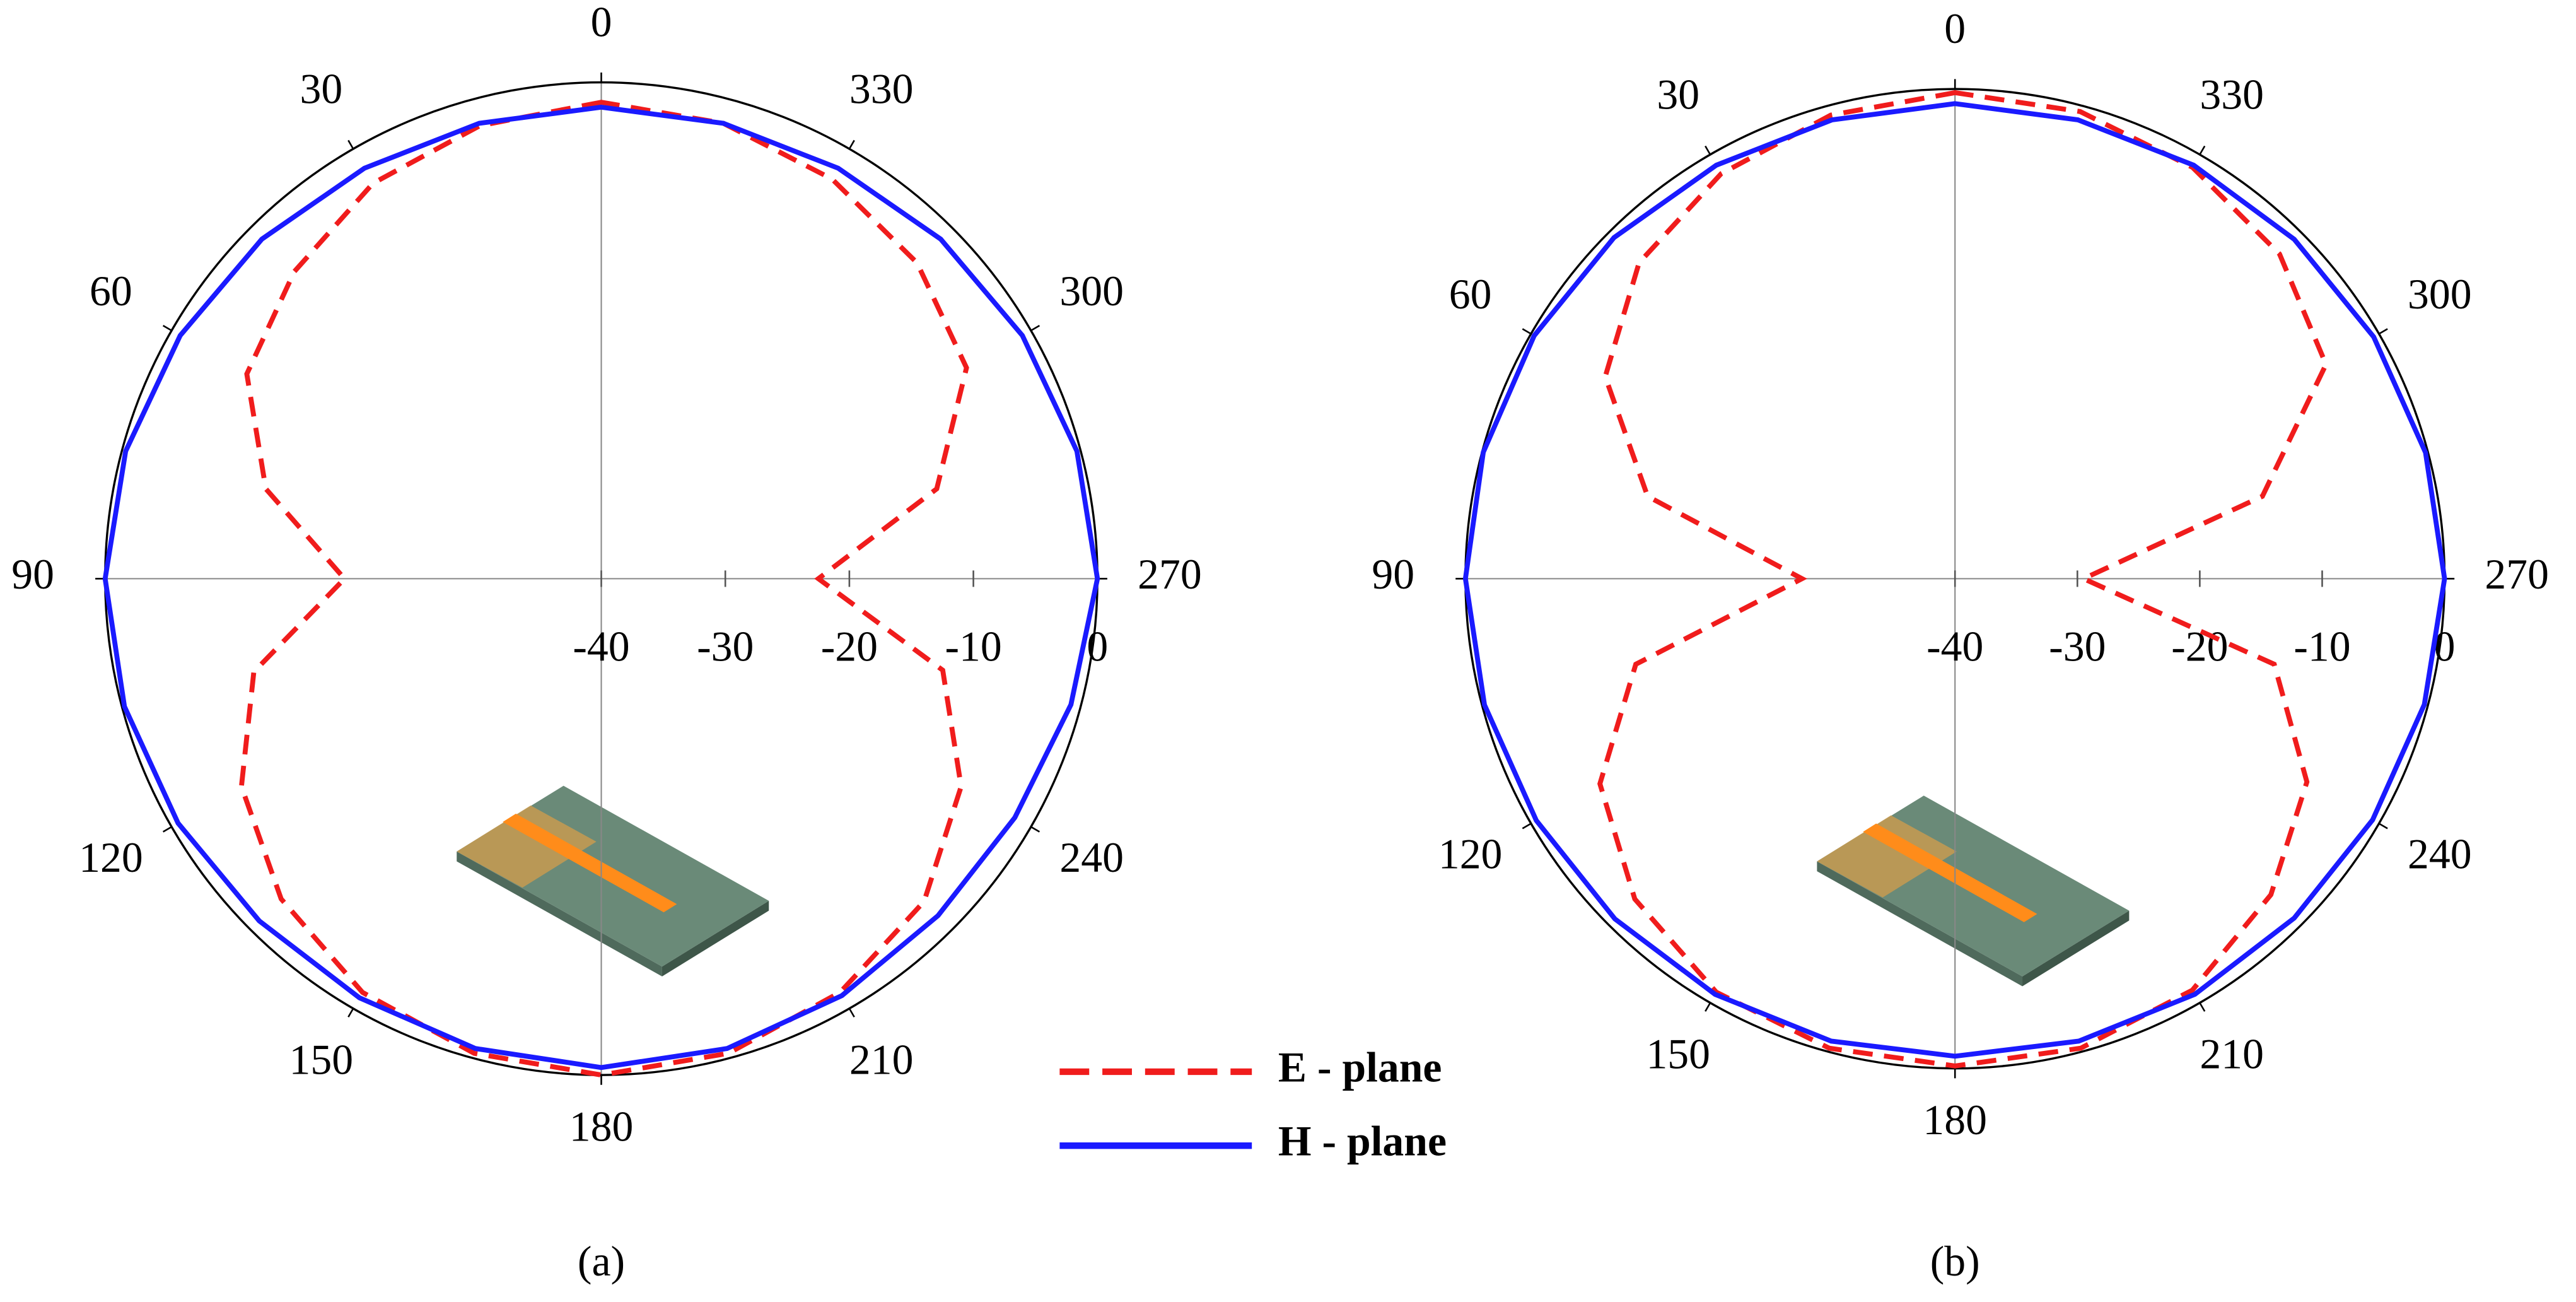 Image resolution: width=2576 pixels, height=1302 pixels. Describe the element at coordinates (1098, 647) in the screenshot. I see `r-tick-label: 0` at that location.